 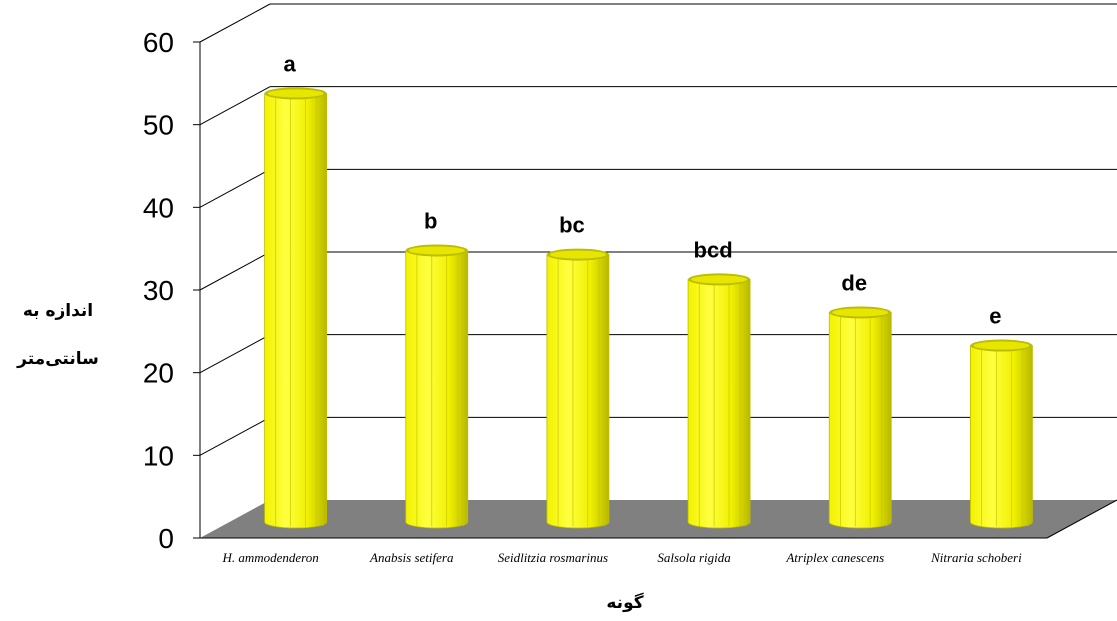 I want to click on y-tick-label: 30, so click(x=158, y=290).